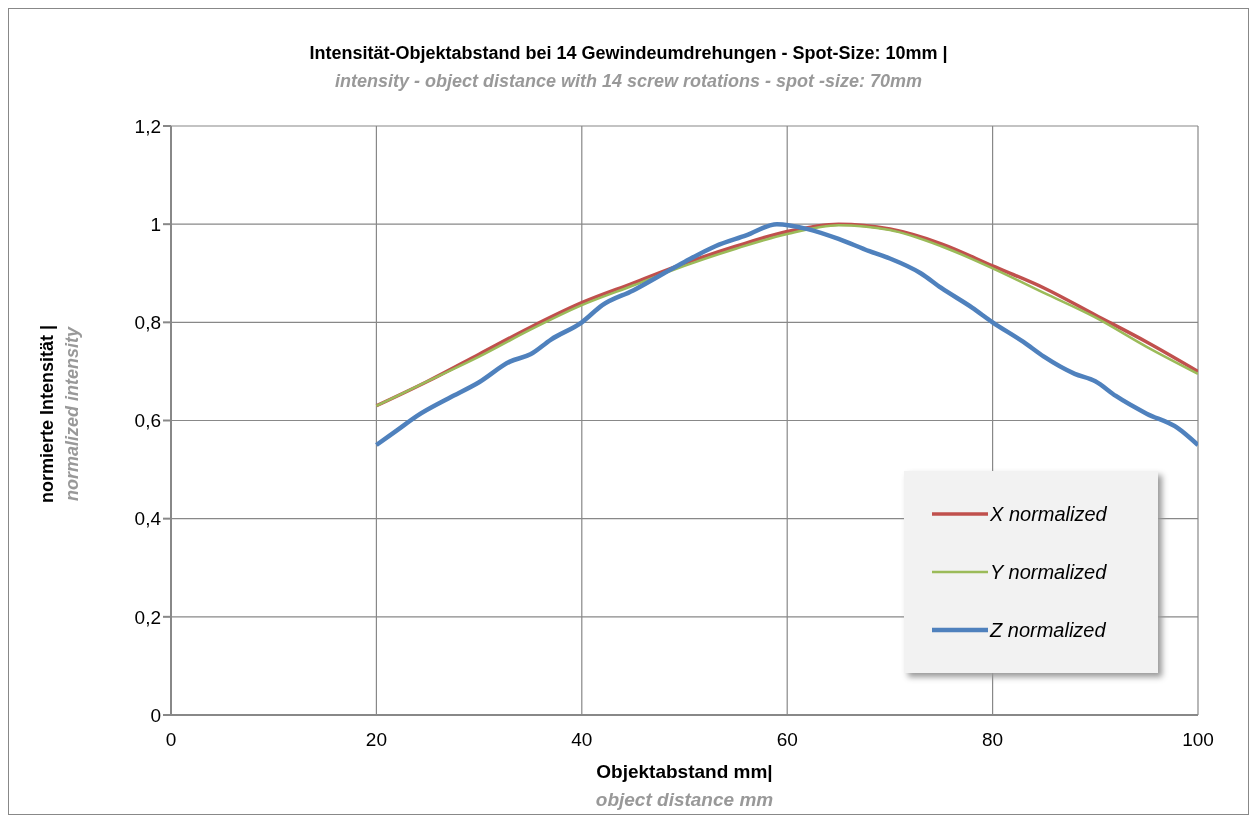 The height and width of the screenshot is (821, 1255). Describe the element at coordinates (1048, 514) in the screenshot. I see `legend-label: X normalized` at that location.